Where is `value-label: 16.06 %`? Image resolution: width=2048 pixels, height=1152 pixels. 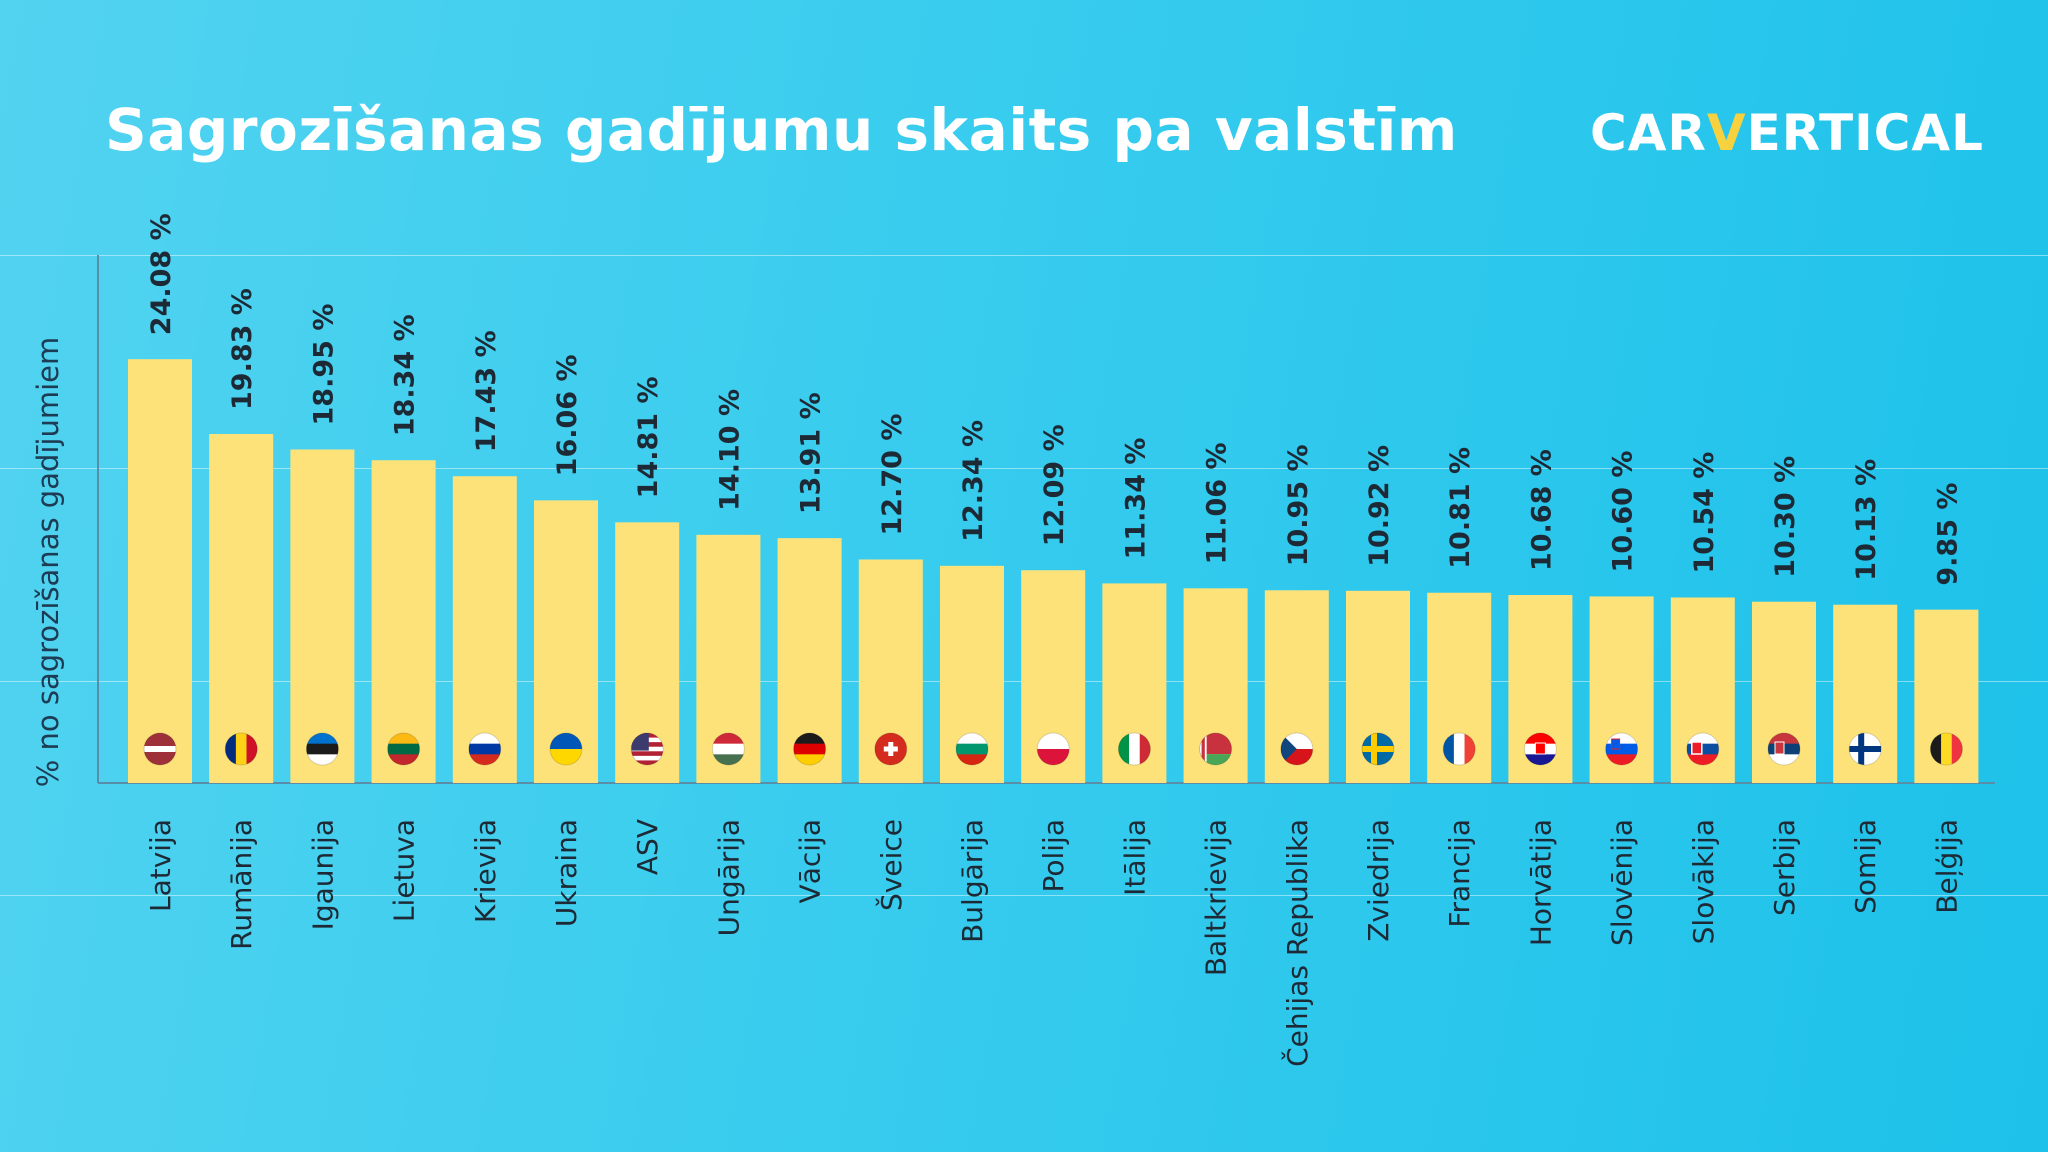
value-label: 16.06 % is located at coordinates (567, 415).